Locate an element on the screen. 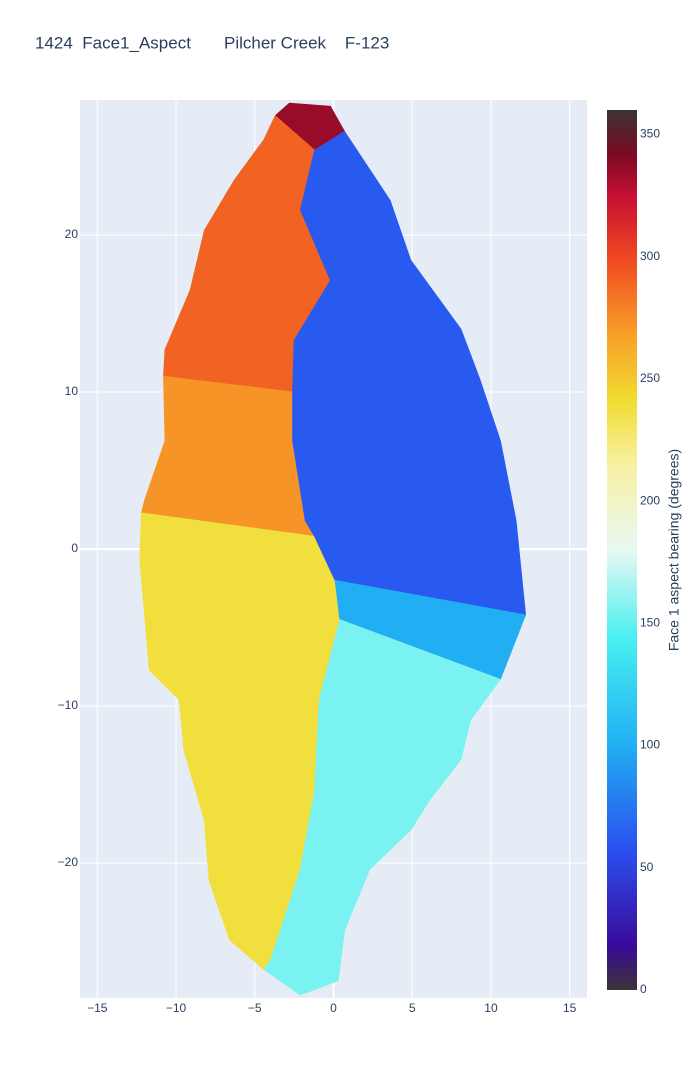 This screenshot has width=700, height=1085. y-tick-label: 20 is located at coordinates (72, 234).